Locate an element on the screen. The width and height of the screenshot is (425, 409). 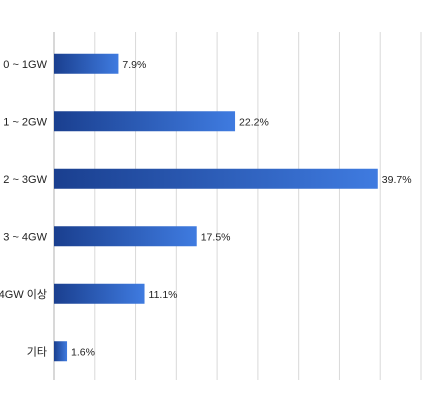
data-label: 17.5% is located at coordinates (216, 237).